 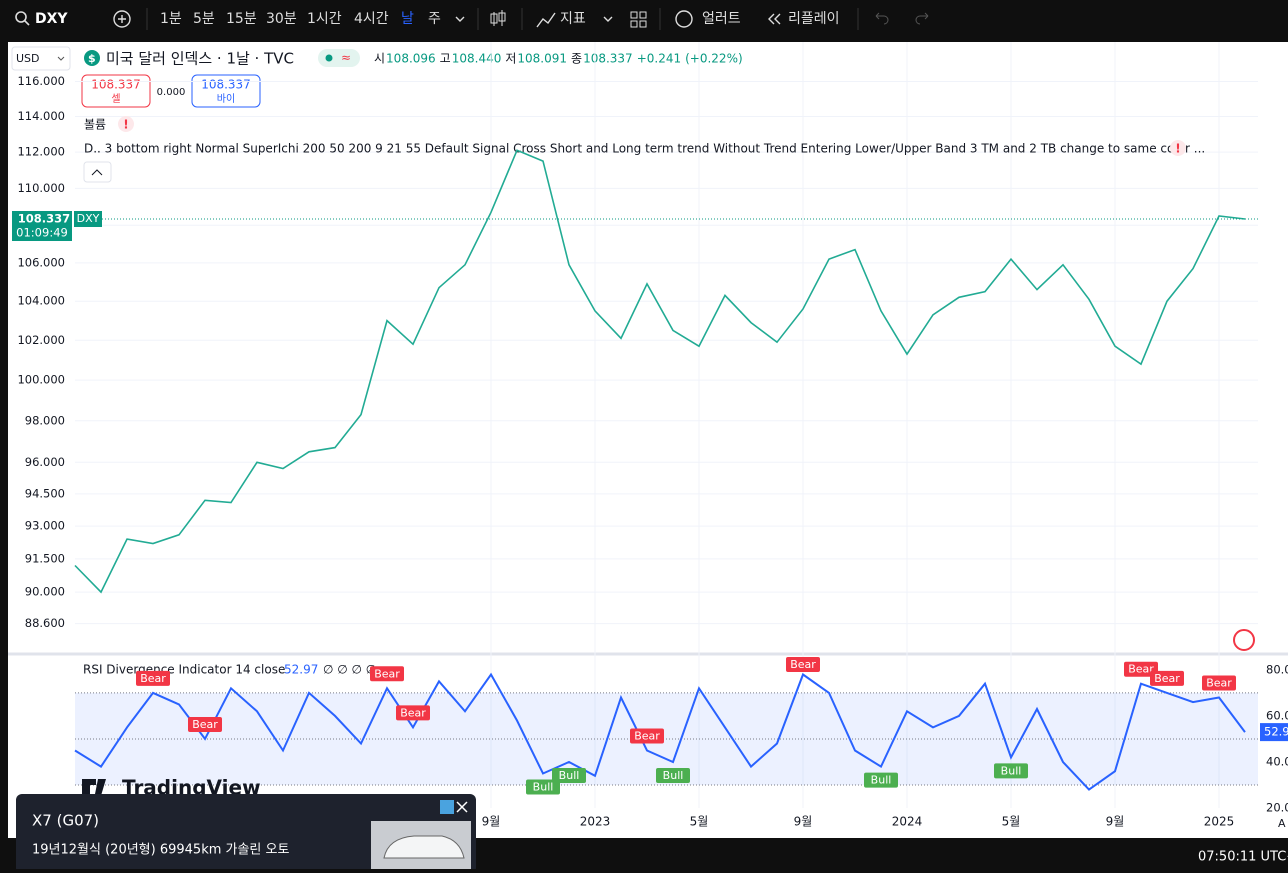 I want to click on ohlc-key: 종, so click(x=576, y=59).